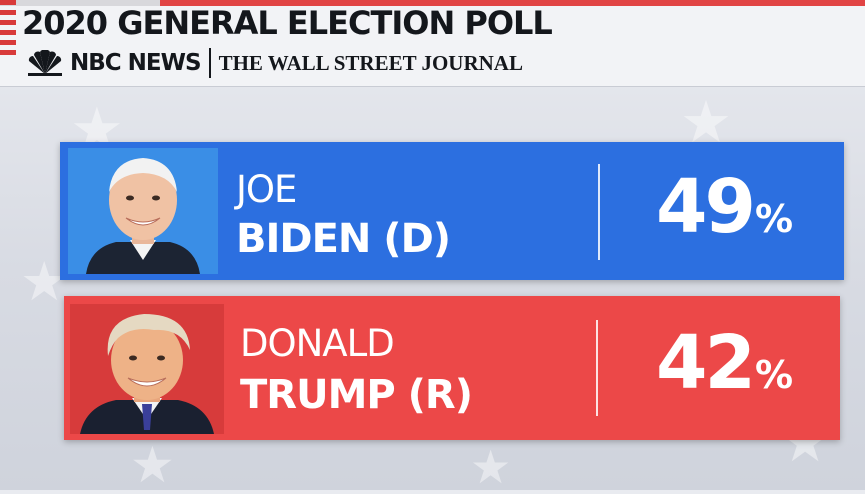  I want to click on percent-value: 49, so click(706, 207).